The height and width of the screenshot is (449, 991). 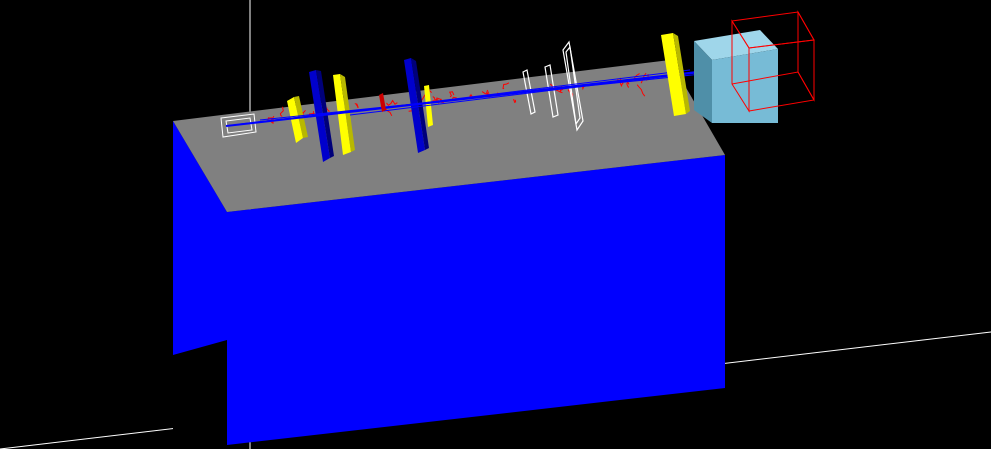 What do you see at coordinates (200, 238) in the screenshot?
I see `table-side-left` at bounding box center [200, 238].